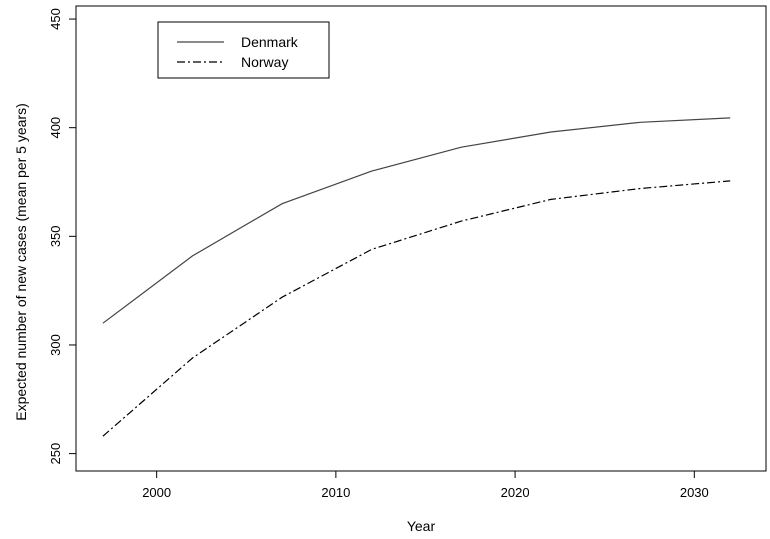 The height and width of the screenshot is (539, 770). I want to click on x-axis-title: Year, so click(421, 526).